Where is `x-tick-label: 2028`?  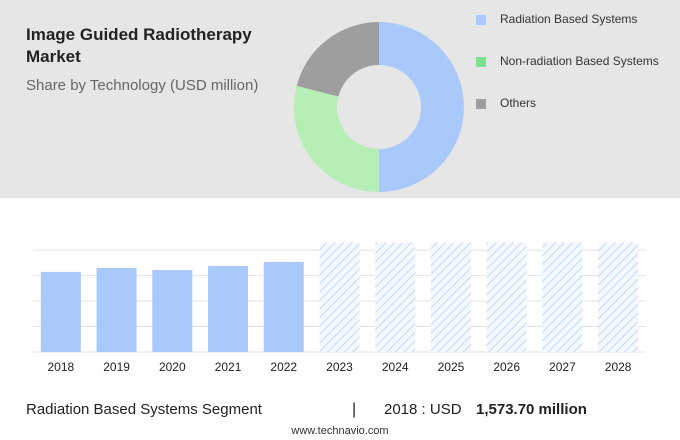 x-tick-label: 2028 is located at coordinates (618, 367).